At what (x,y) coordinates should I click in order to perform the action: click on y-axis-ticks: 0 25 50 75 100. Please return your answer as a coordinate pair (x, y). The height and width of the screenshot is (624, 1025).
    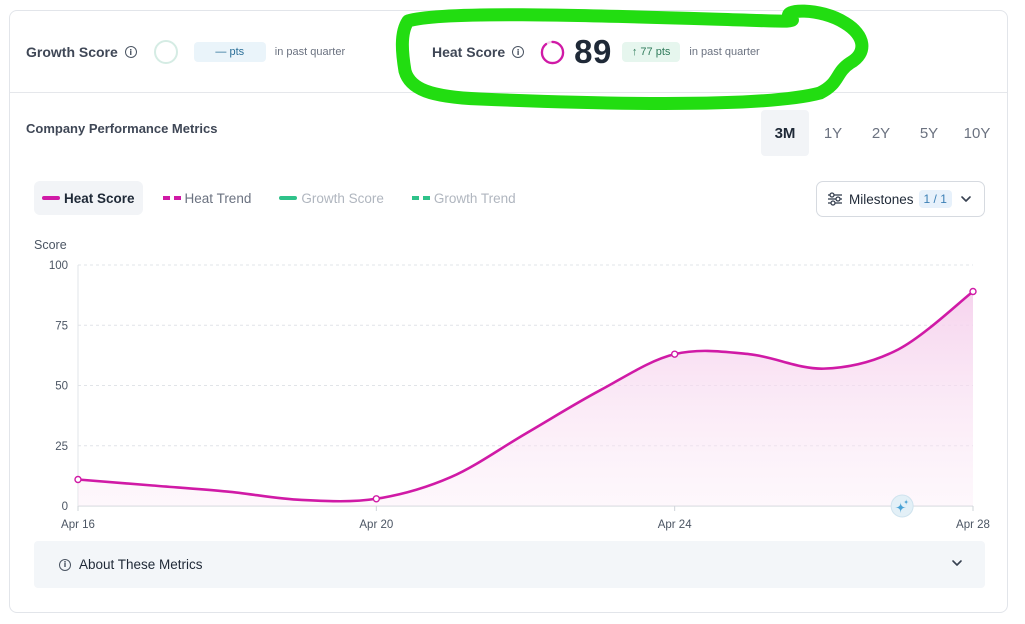
    Looking at the image, I should click on (58, 386).